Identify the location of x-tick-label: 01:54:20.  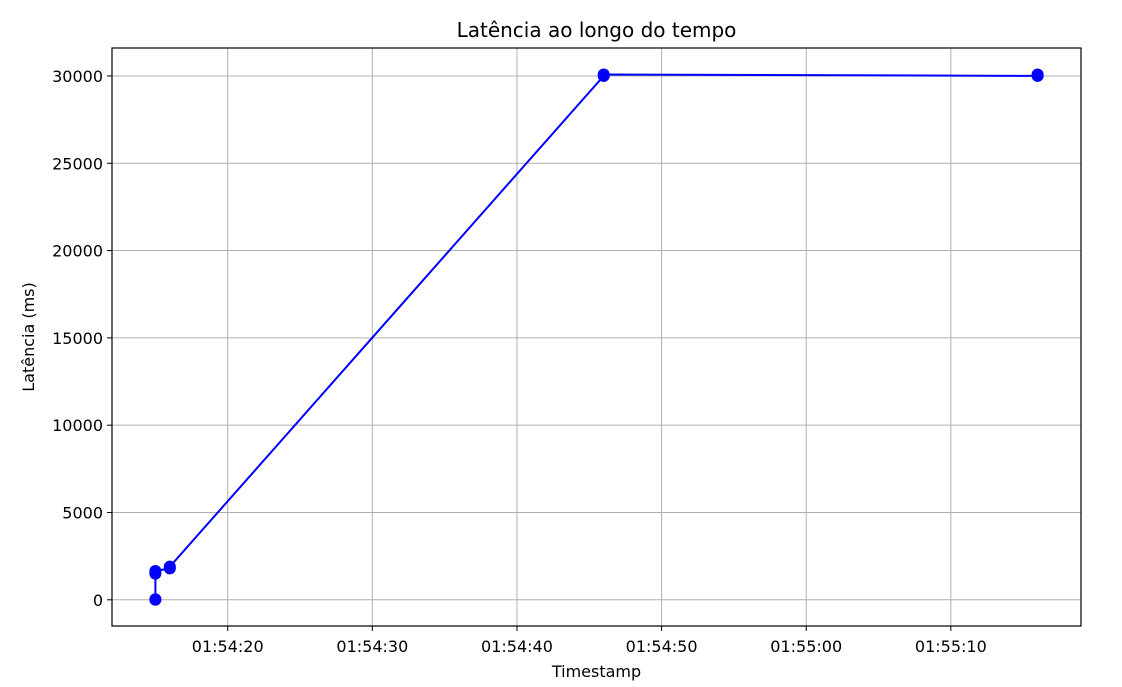
(228, 646).